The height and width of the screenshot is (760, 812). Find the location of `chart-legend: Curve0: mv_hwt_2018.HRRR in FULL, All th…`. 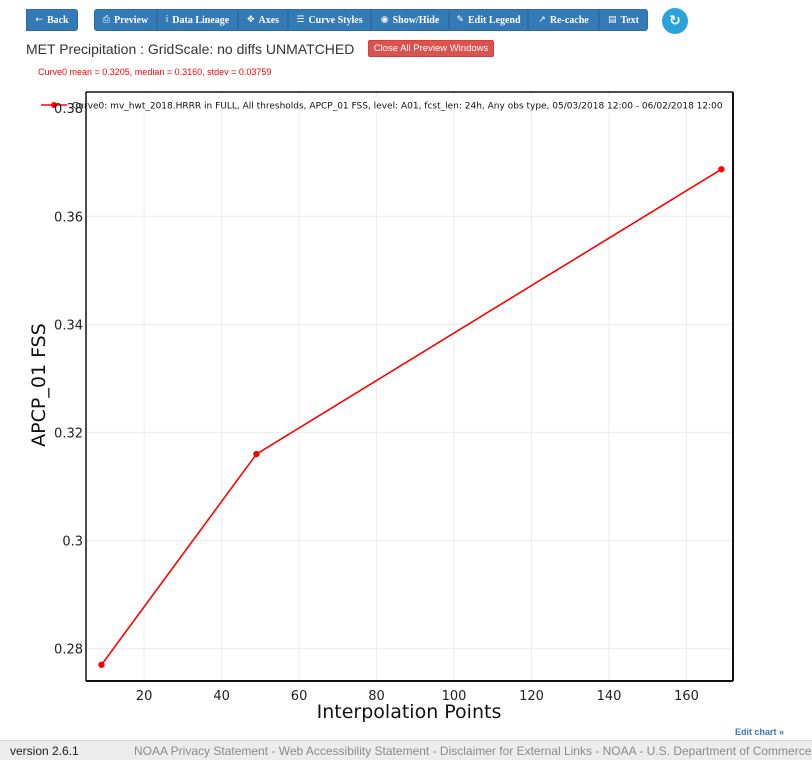

chart-legend: Curve0: mv_hwt_2018.HRRR in FULL, All th… is located at coordinates (413, 104).